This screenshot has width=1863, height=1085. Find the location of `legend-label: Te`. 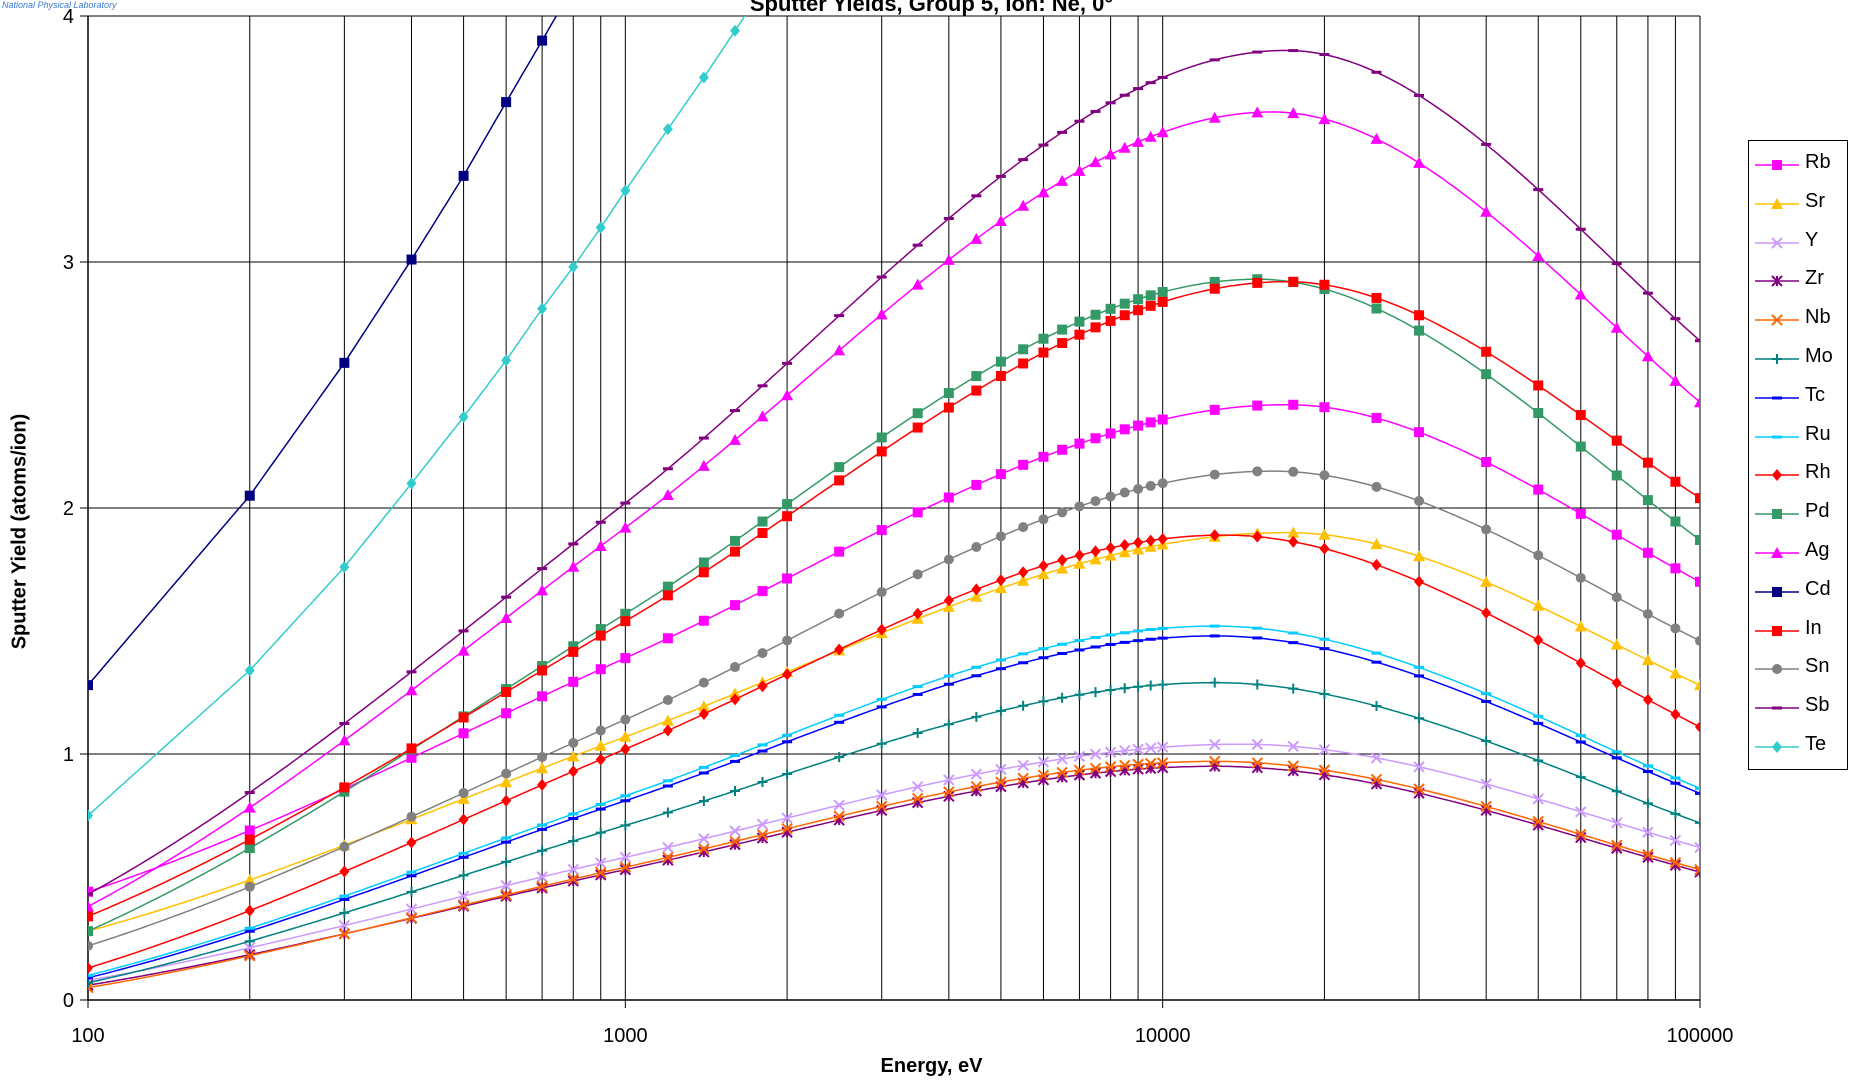

legend-label: Te is located at coordinates (1816, 744).